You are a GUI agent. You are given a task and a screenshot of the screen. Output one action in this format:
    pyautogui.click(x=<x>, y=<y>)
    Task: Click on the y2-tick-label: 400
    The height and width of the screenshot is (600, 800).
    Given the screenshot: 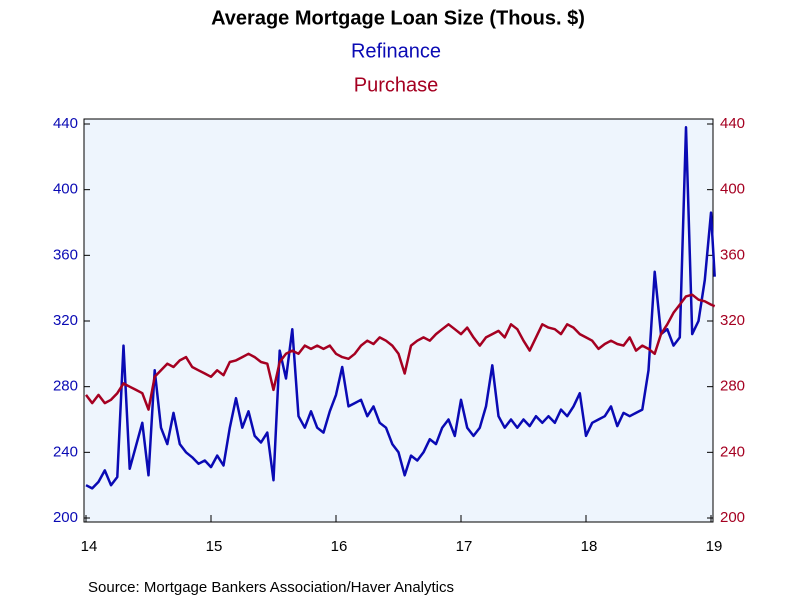 What is the action you would take?
    pyautogui.click(x=732, y=189)
    